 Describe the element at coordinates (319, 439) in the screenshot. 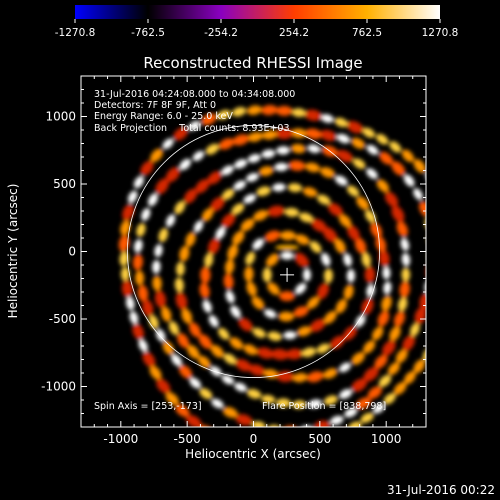

I see `x-tick-label: 500` at that location.